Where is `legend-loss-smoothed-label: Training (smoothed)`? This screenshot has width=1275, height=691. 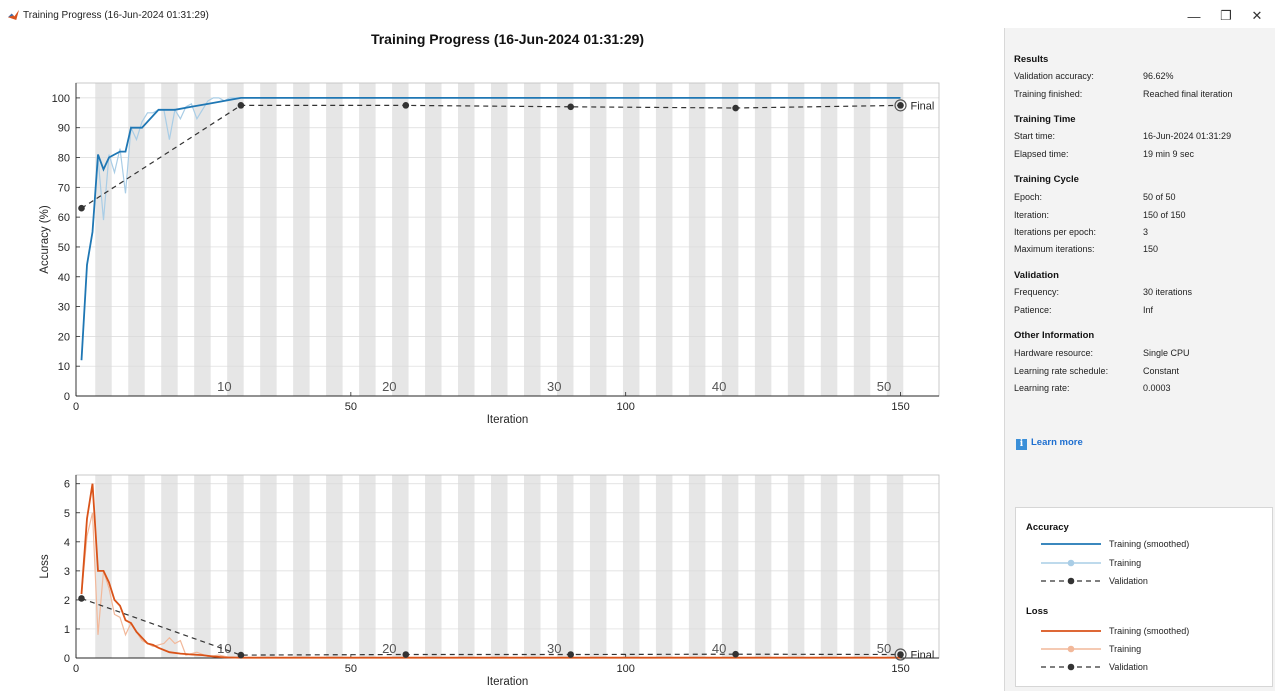
legend-loss-smoothed-label: Training (smoothed) is located at coordinates (1149, 631).